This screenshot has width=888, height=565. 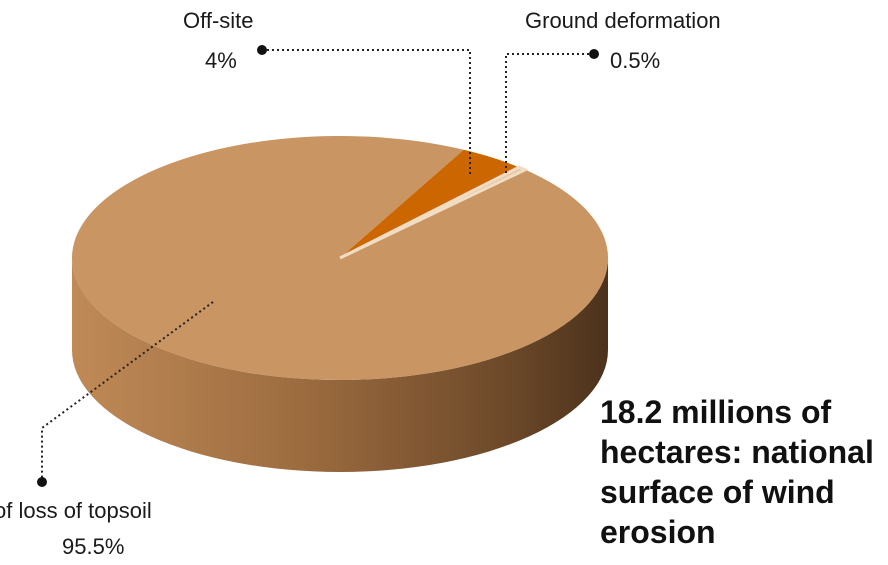 What do you see at coordinates (262, 50) in the screenshot?
I see `offsite-leader-dot` at bounding box center [262, 50].